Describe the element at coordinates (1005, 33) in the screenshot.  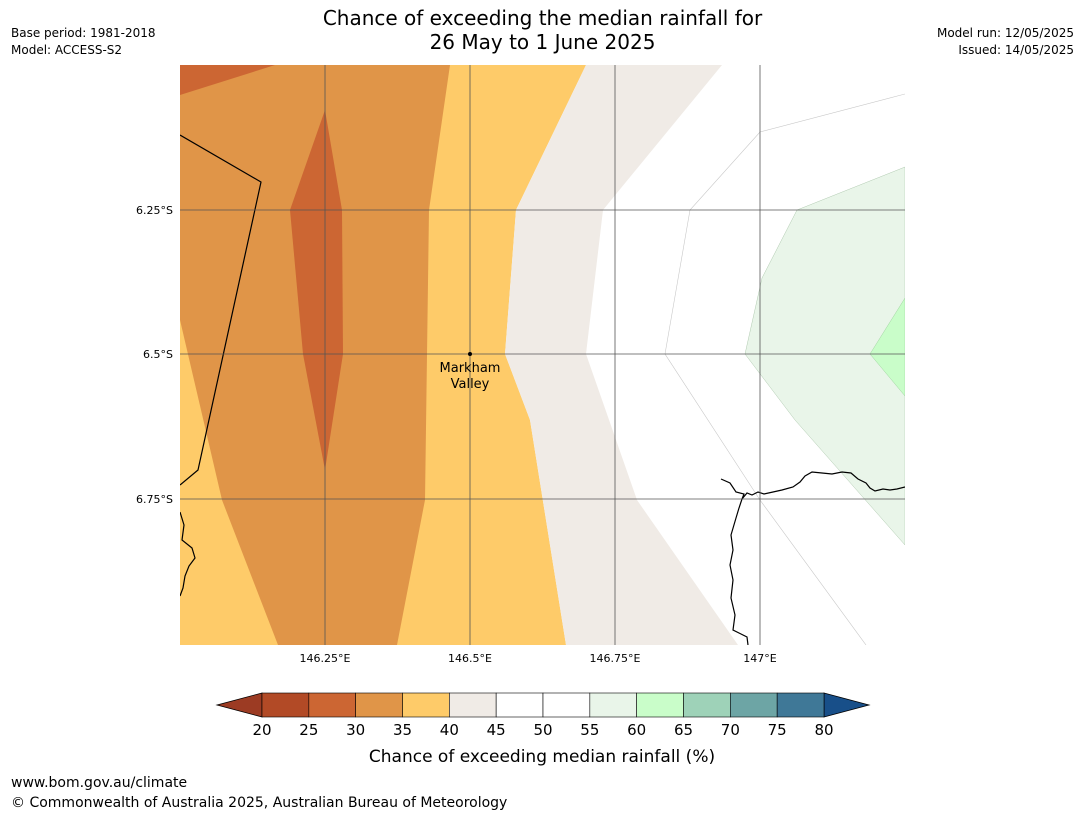
I see `model-run-text: Model run: 12/05/2025` at that location.